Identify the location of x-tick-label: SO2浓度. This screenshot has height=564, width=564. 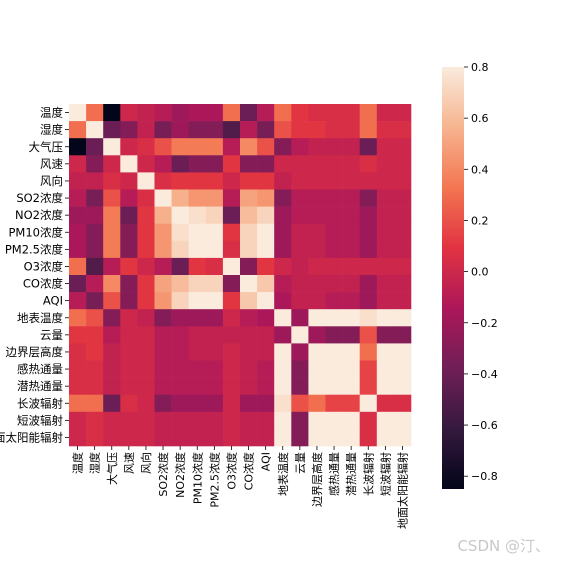
(163, 474).